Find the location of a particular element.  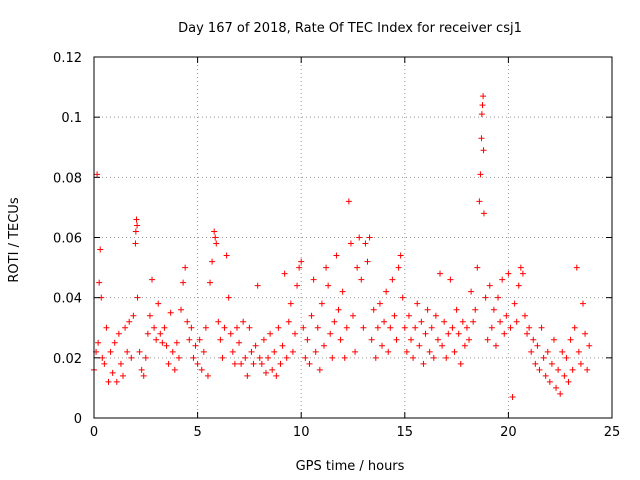

y-tick-label: 0.04 is located at coordinates (67, 299).